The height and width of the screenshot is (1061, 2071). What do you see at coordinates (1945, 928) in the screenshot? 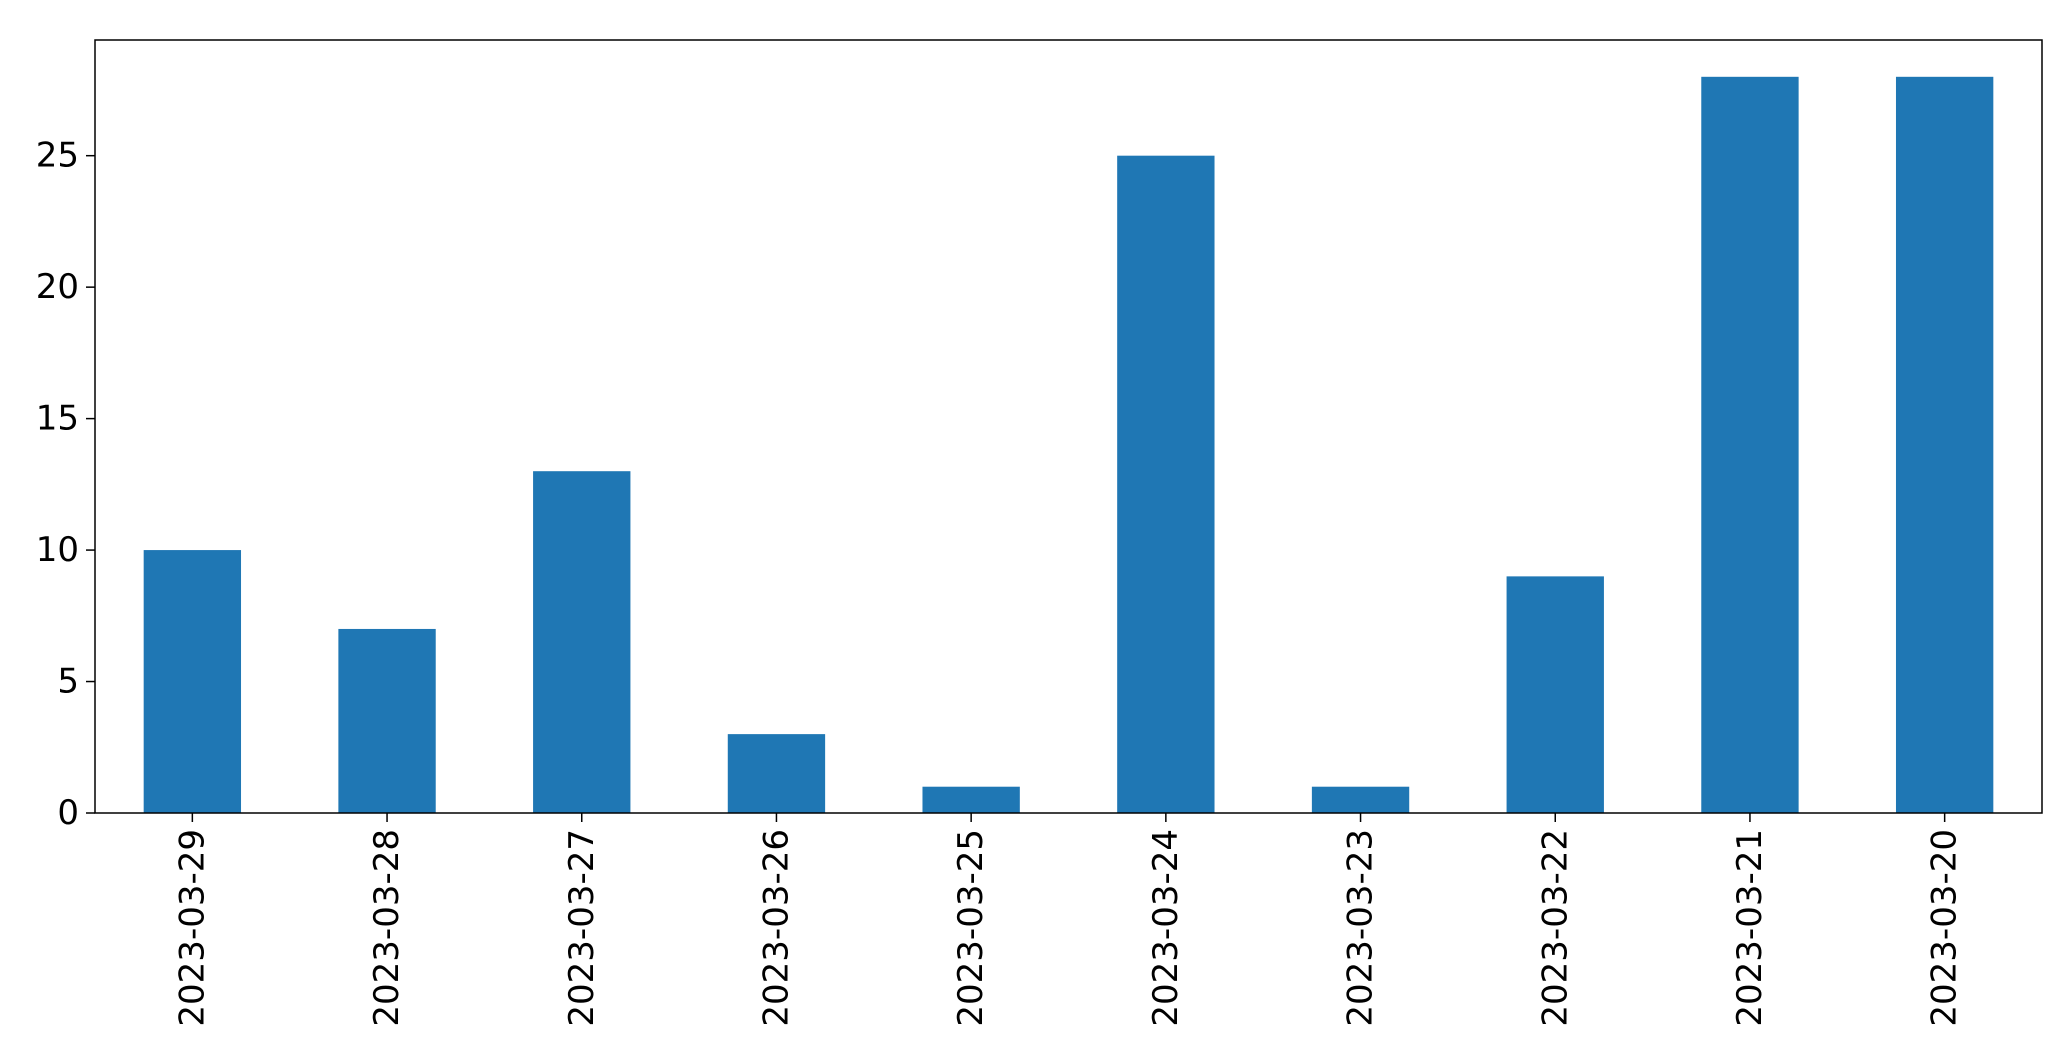
I see `x-tick-label: 2023-03-20` at bounding box center [1945, 928].